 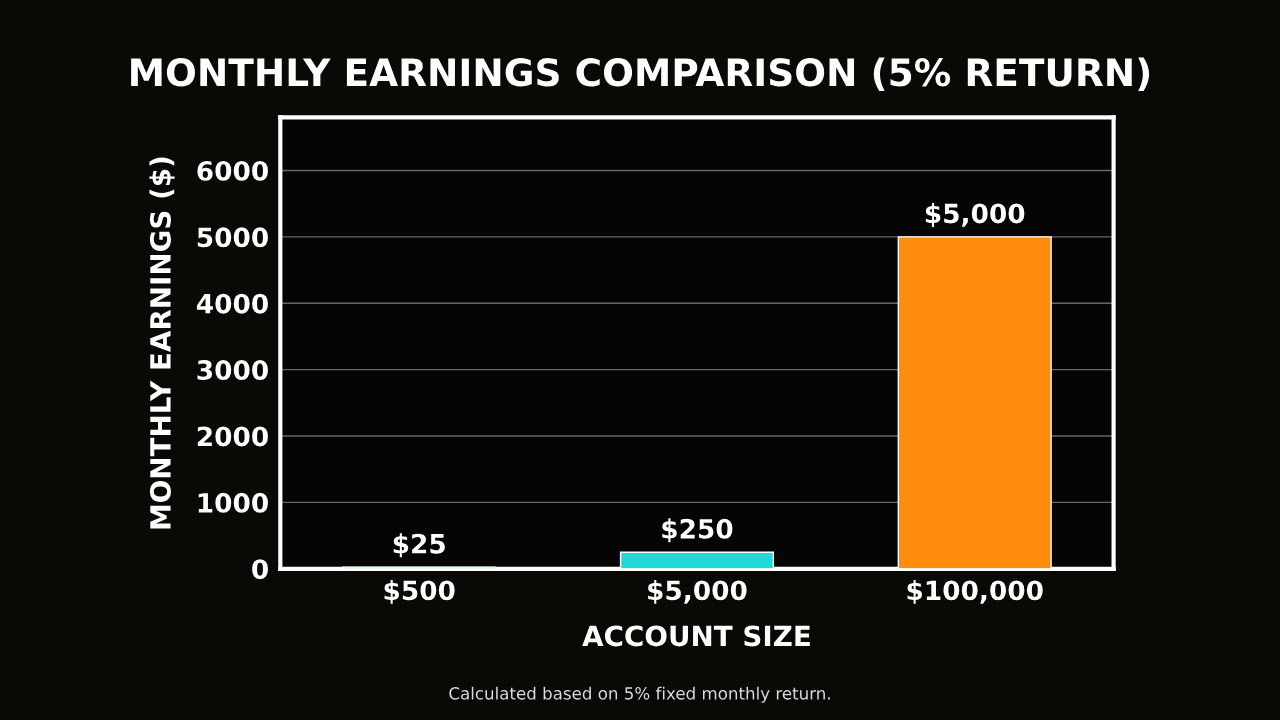 What do you see at coordinates (975, 591) in the screenshot?
I see `x-tick-label: $100,000` at bounding box center [975, 591].